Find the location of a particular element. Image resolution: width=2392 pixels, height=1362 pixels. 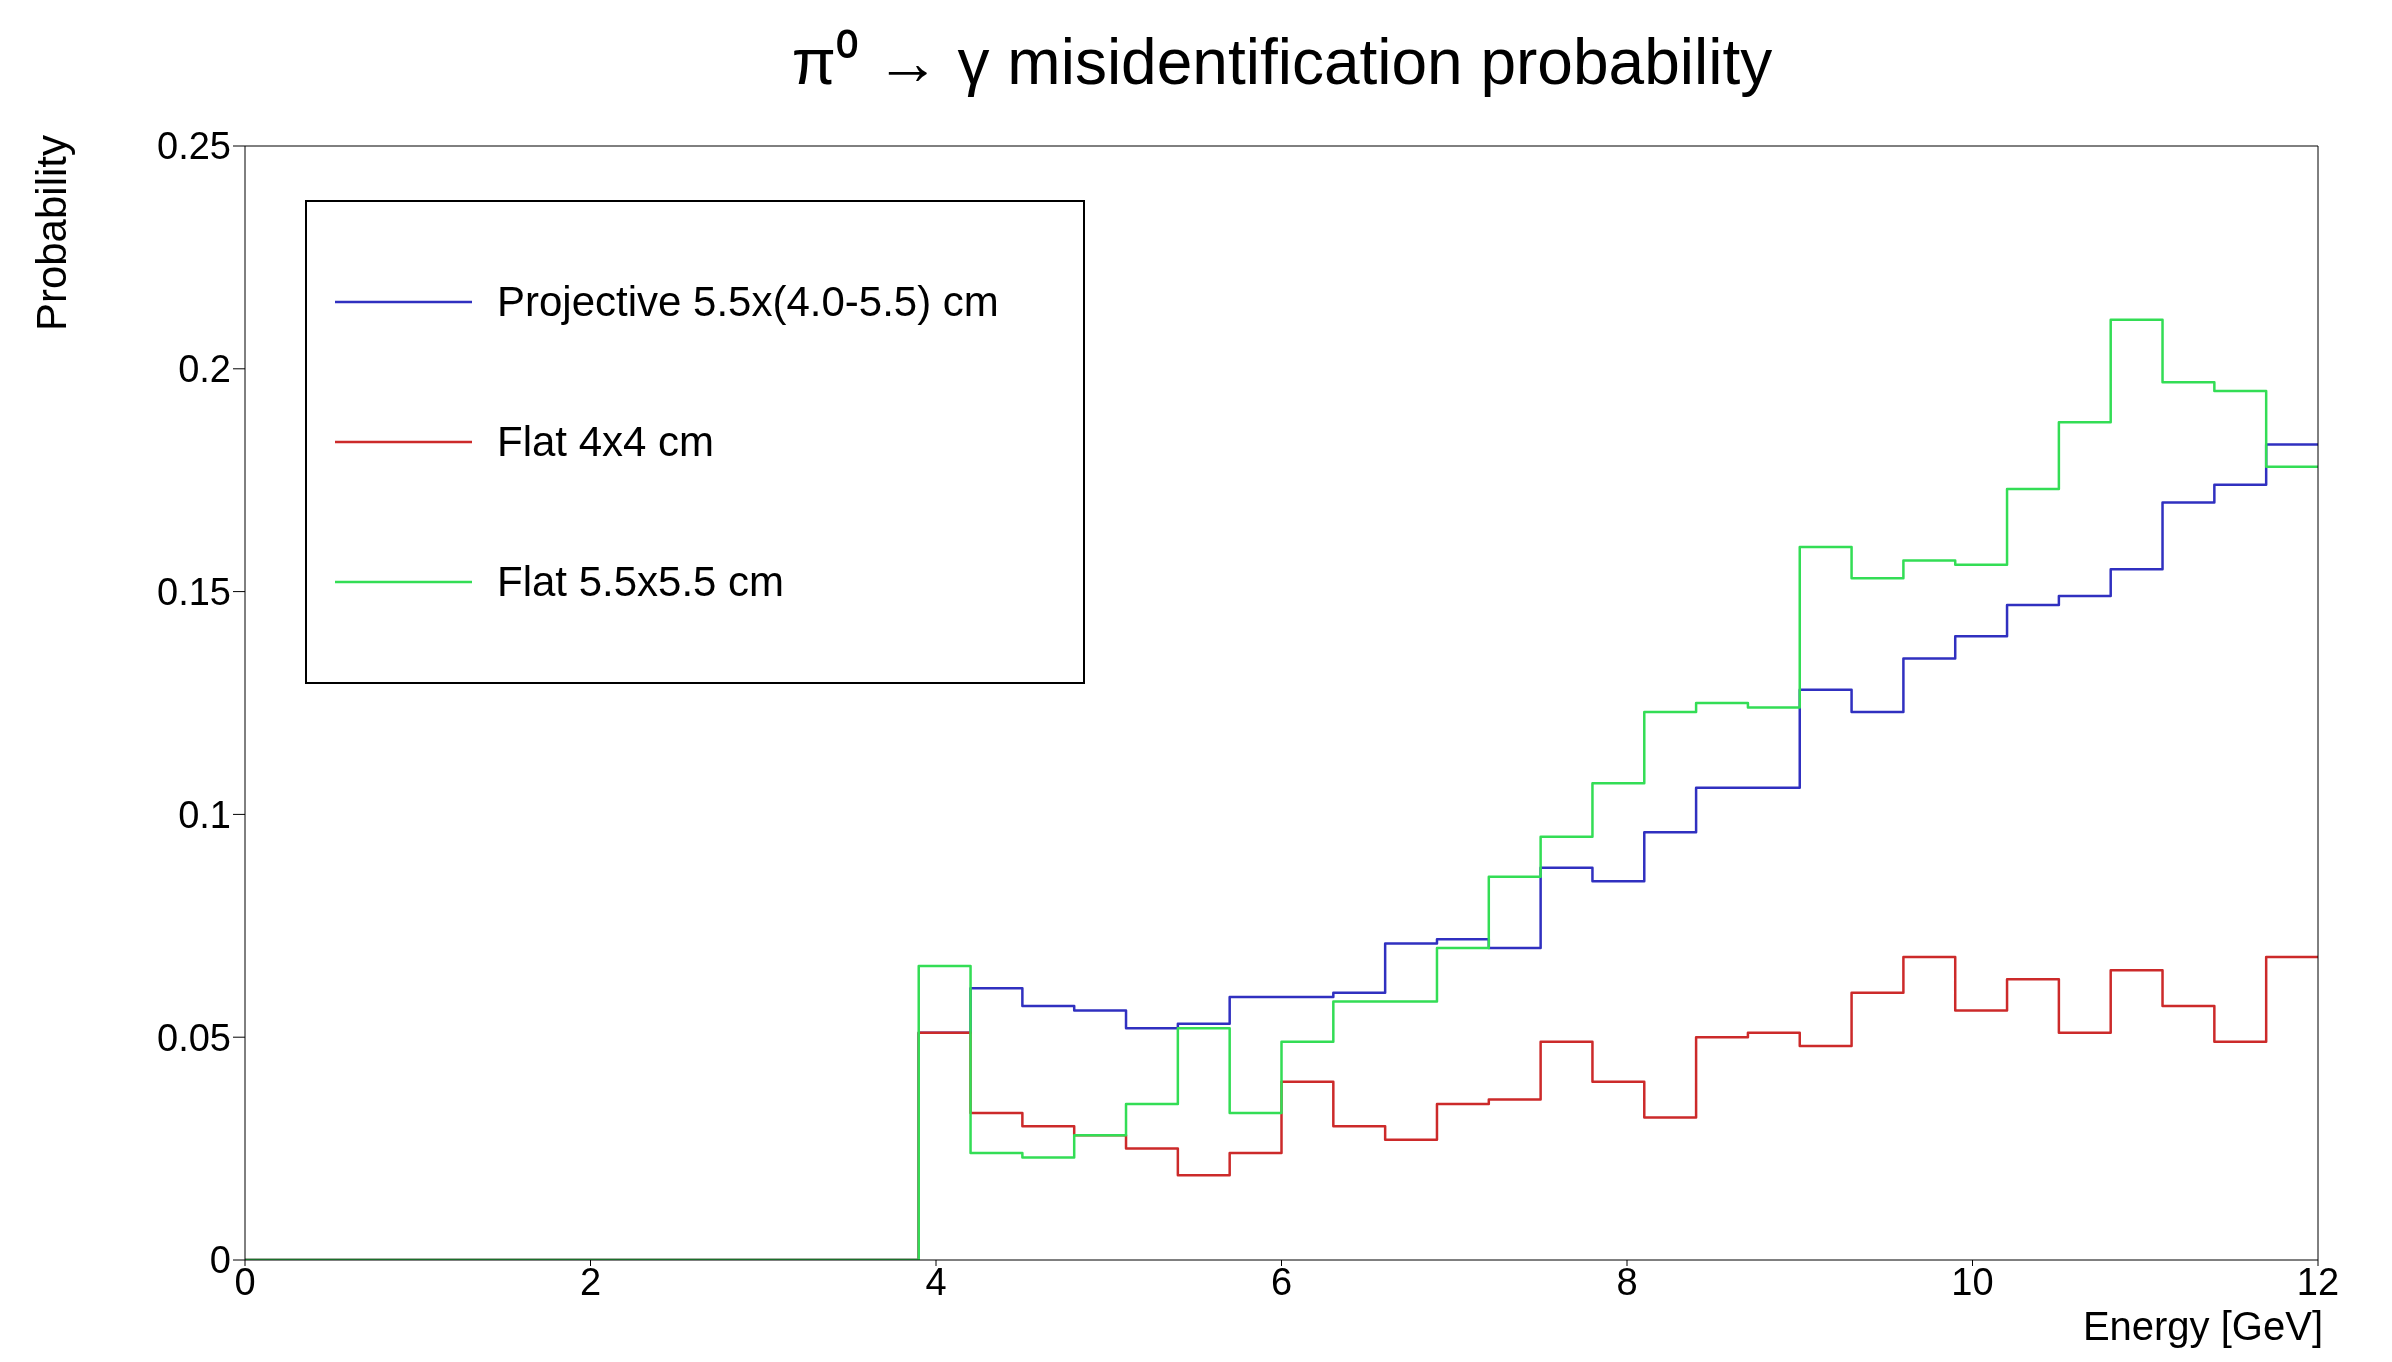

x-axis-title: Energy [GeV] is located at coordinates (2202, 1326).